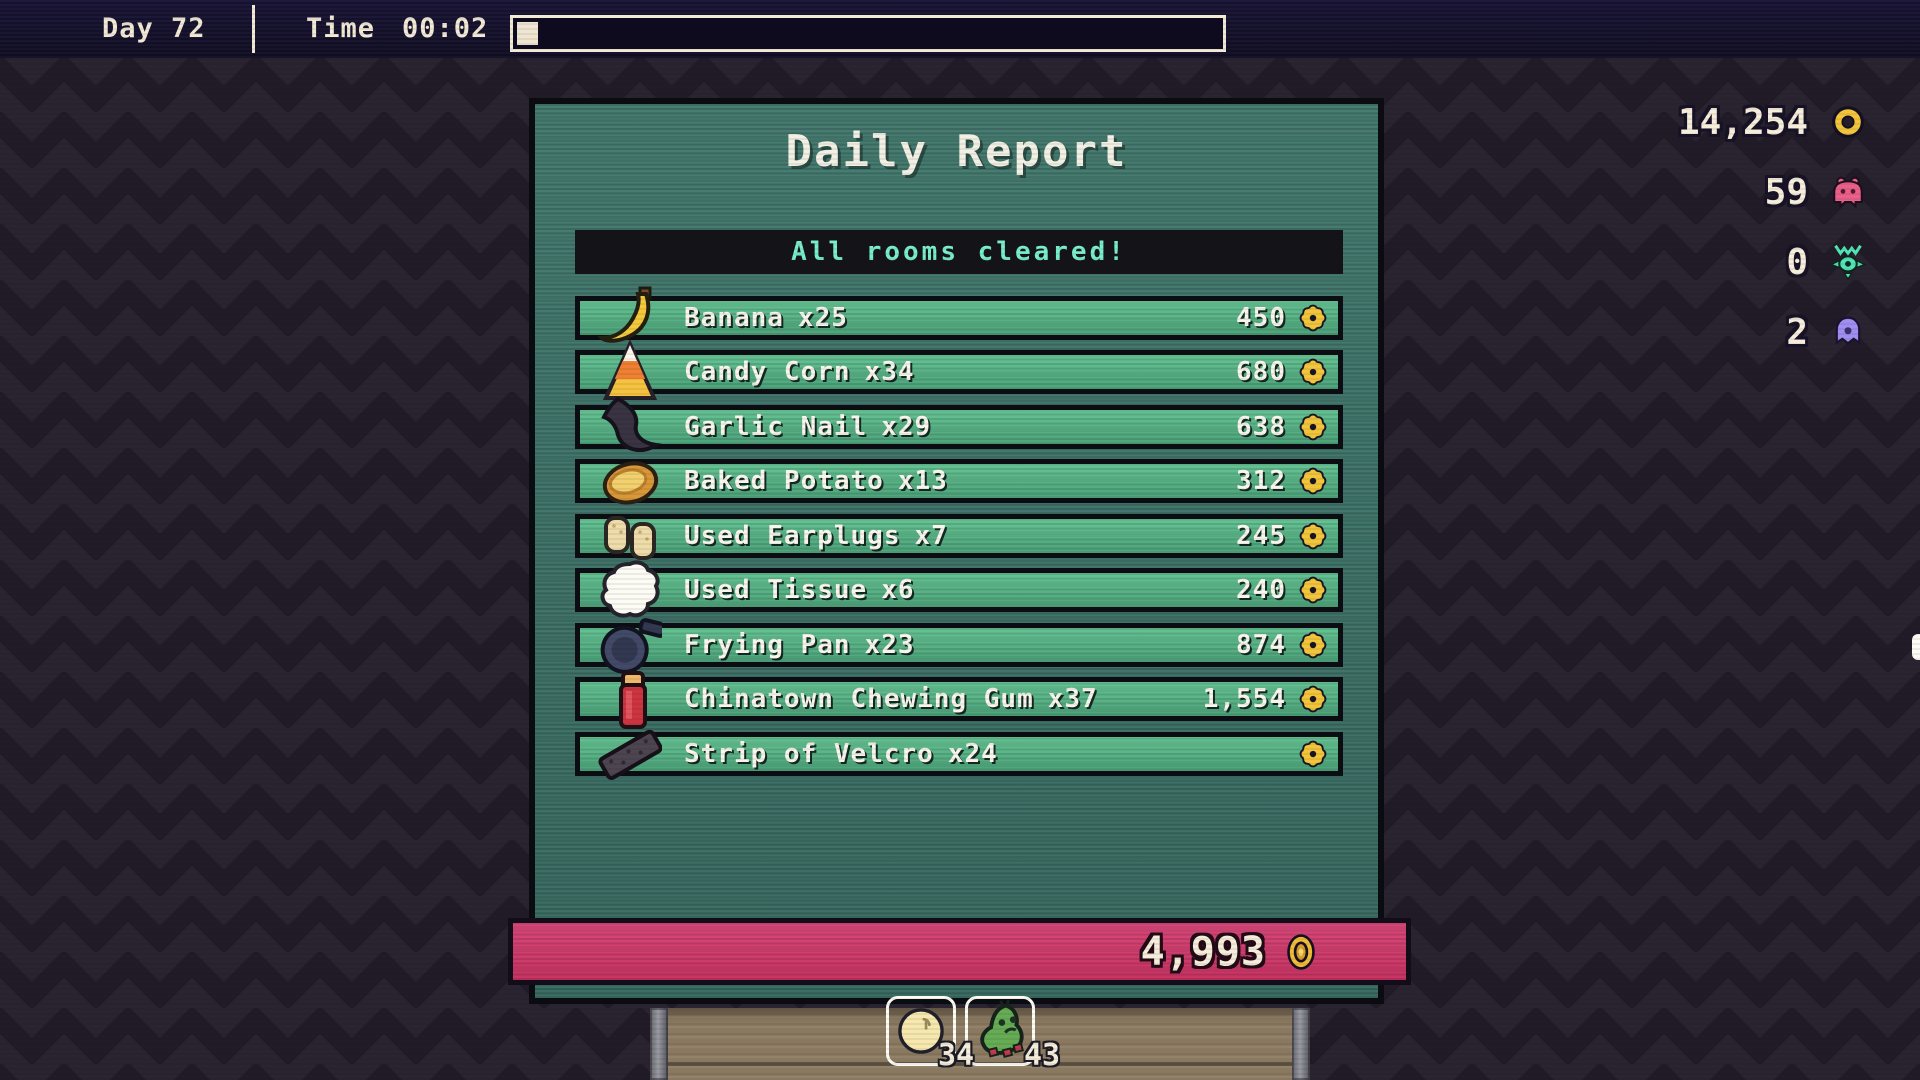  I want to click on item-name: Baked Potato x13, so click(816, 481).